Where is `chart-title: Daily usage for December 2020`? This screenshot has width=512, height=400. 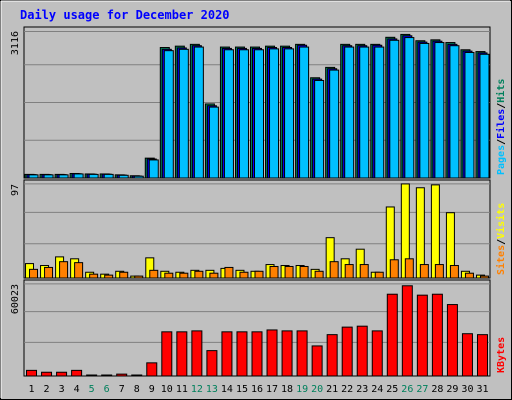 chart-title: Daily usage for December 2020 is located at coordinates (125, 15).